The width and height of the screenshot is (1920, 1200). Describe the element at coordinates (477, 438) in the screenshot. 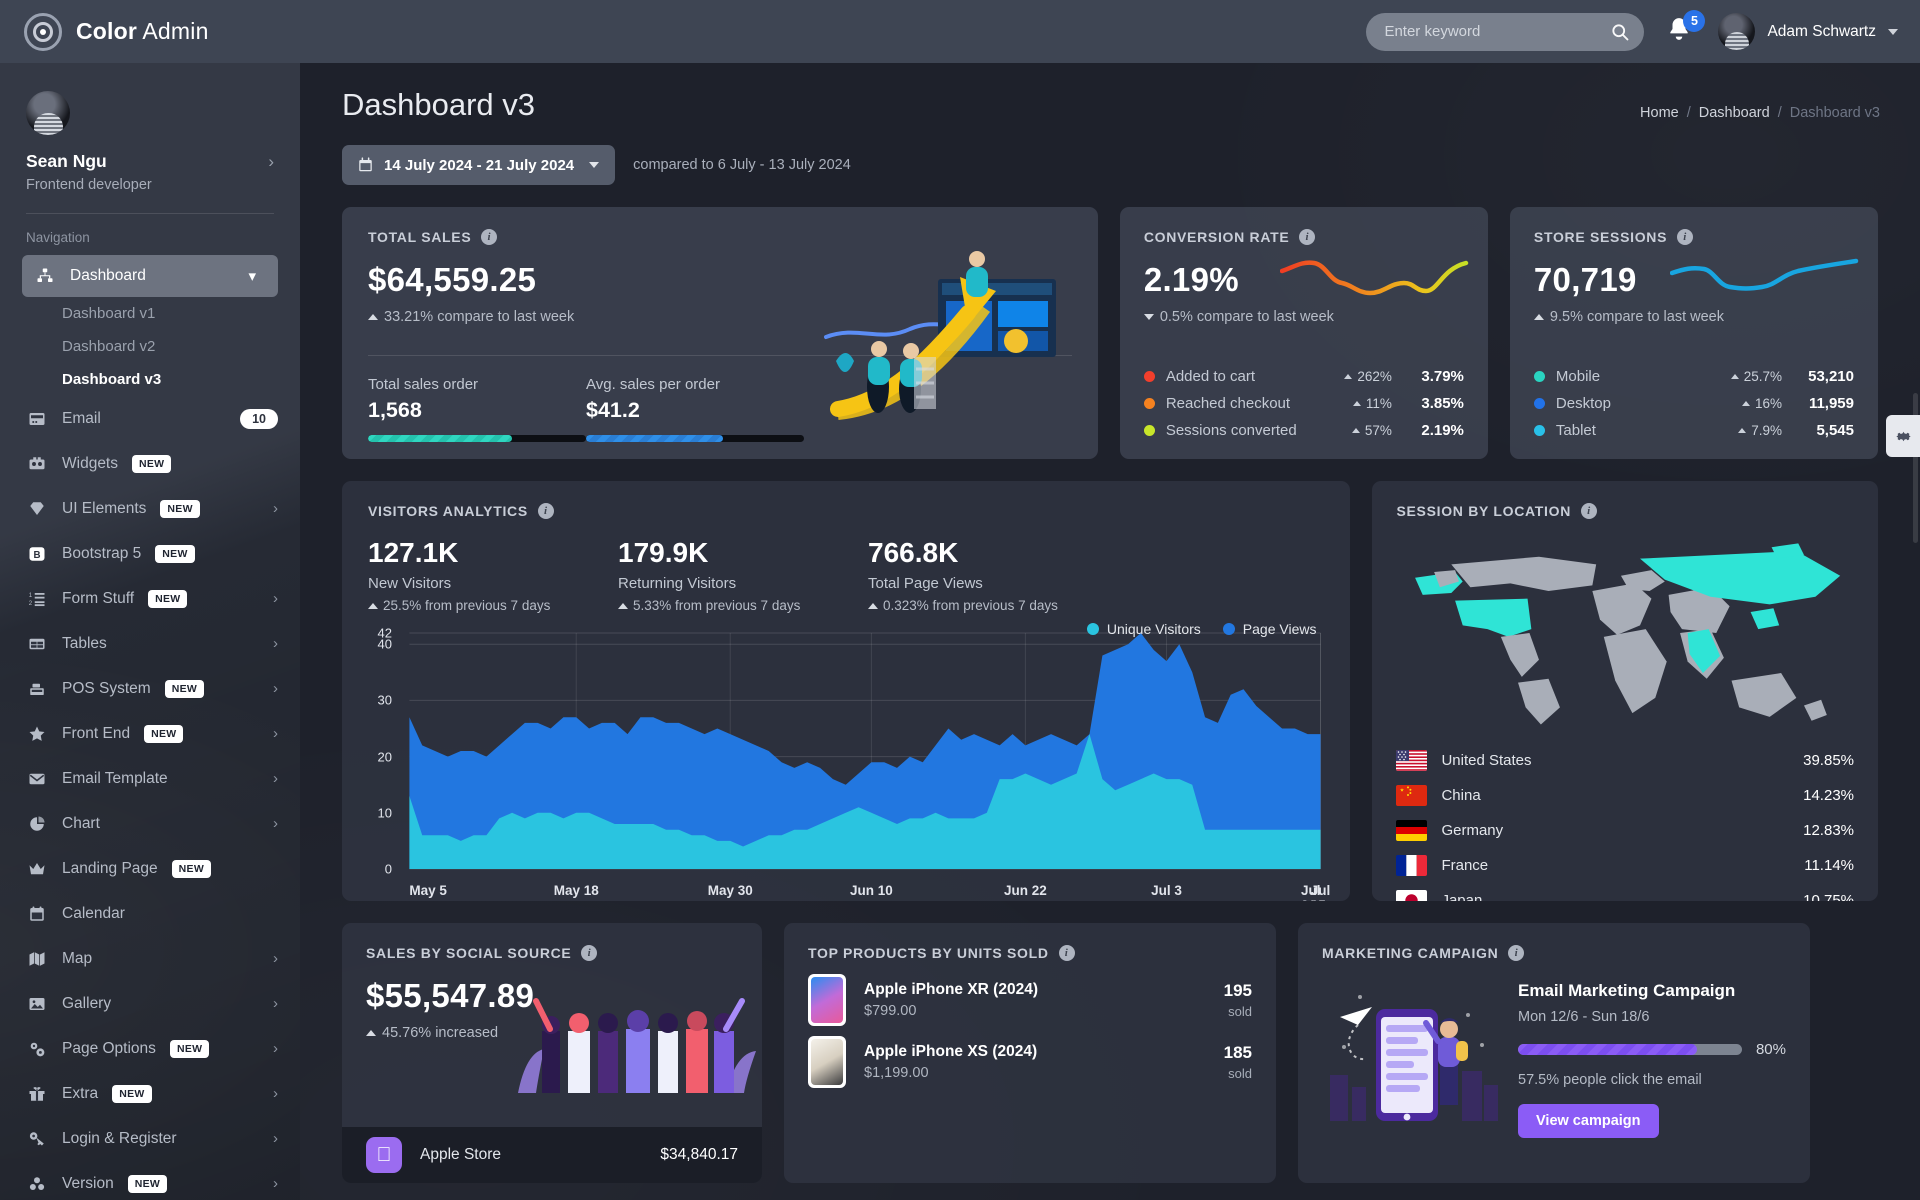

I see `progress-track` at that location.